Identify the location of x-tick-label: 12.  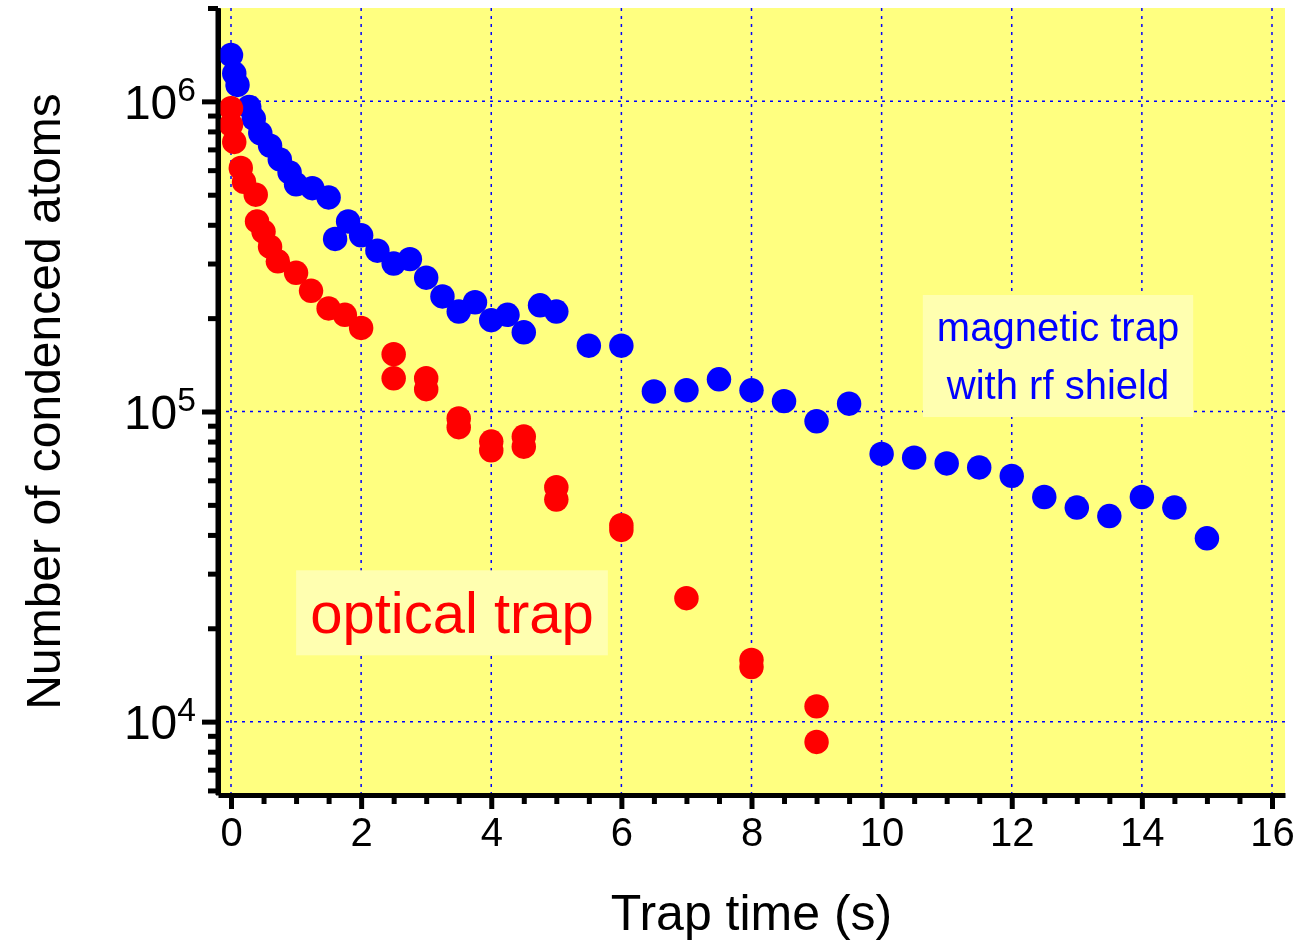
(1012, 832).